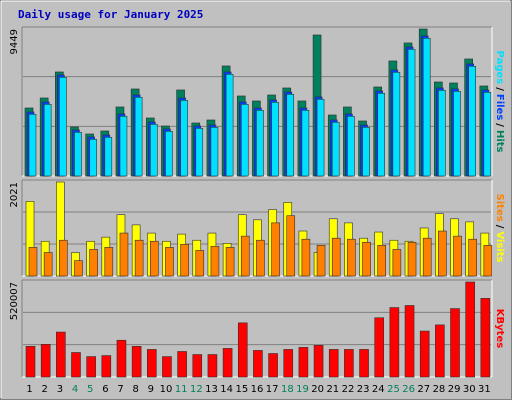 This screenshot has height=400, width=512. Describe the element at coordinates (348, 389) in the screenshot. I see `x-tick-label: 22` at that location.